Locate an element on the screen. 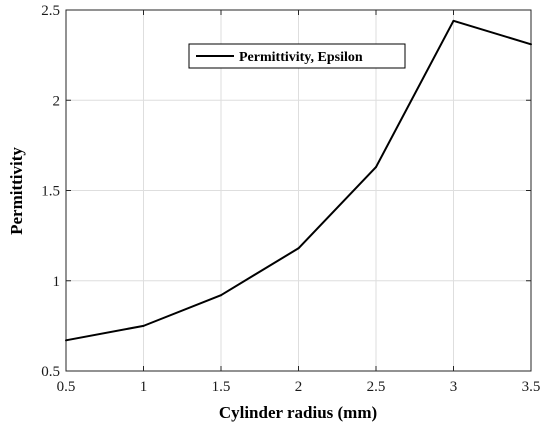 Image resolution: width=550 pixels, height=433 pixels. y-tick-label: 0.5 is located at coordinates (50, 372).